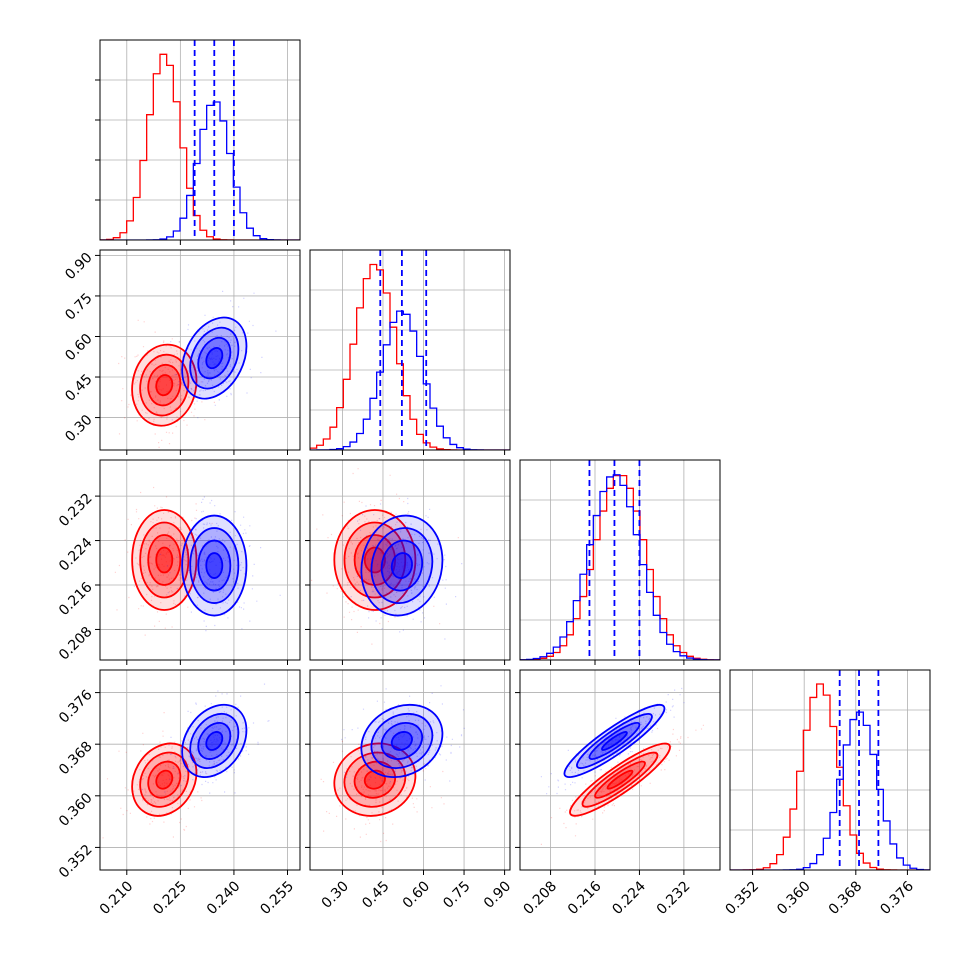 This screenshot has height=970, width=970. I want to click on x-tick-label: 0.225, so click(170, 898).